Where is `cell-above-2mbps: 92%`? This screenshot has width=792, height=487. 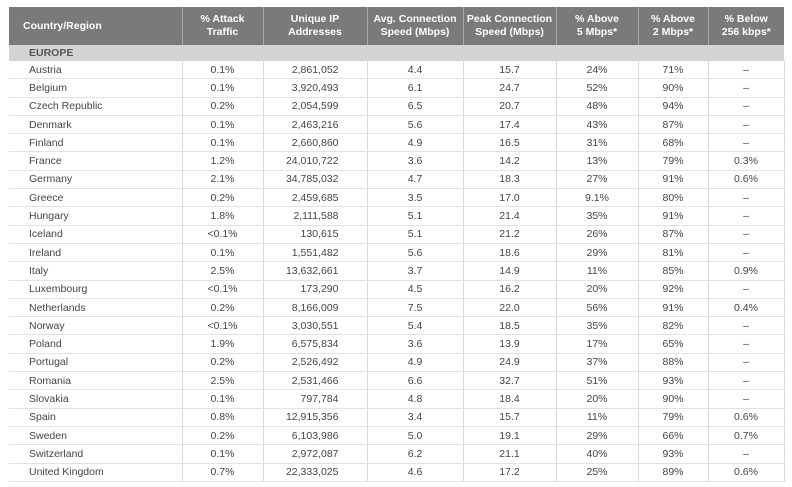 cell-above-2mbps: 92% is located at coordinates (672, 289).